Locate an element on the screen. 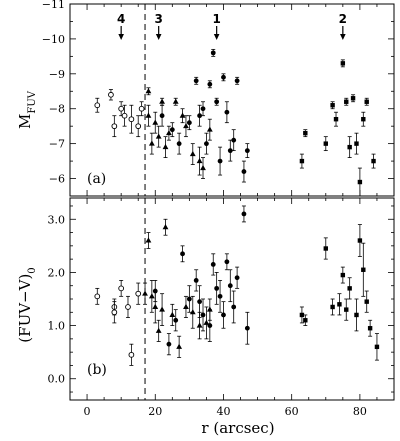 The height and width of the screenshot is (441, 400). marker-label-2: 2 is located at coordinates (343, 19).